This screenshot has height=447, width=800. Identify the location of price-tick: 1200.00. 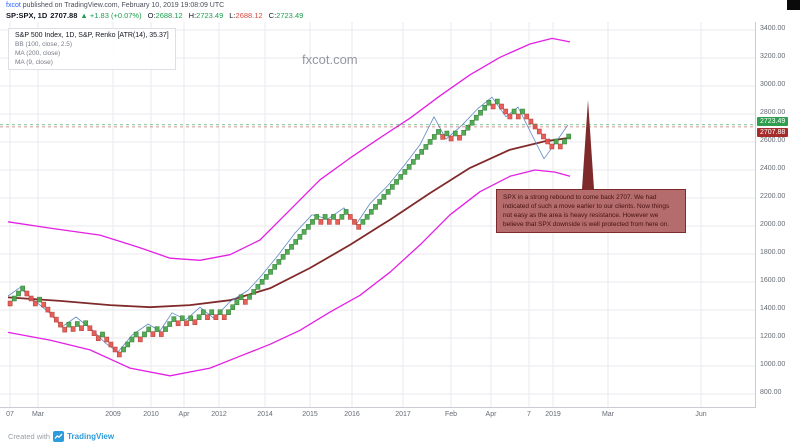
(773, 336).